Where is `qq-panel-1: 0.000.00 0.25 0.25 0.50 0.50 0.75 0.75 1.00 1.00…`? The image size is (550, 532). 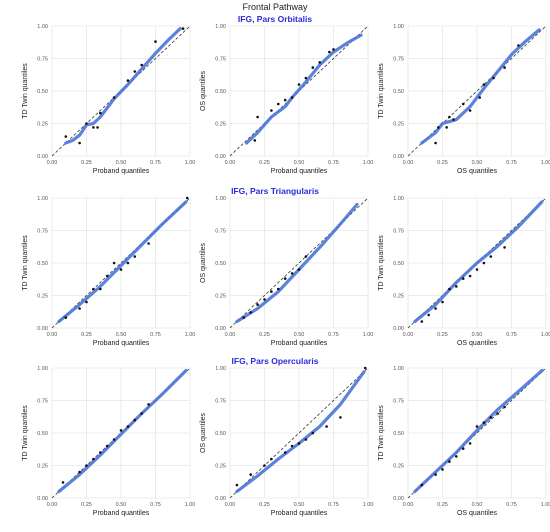 qq-panel-1: 0.000.00 0.25 0.25 0.50 0.50 0.75 0.75 1.00 1.00… is located at coordinates (108, 99).